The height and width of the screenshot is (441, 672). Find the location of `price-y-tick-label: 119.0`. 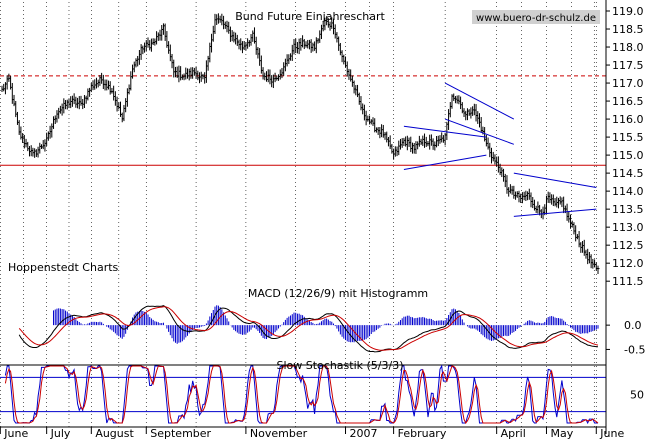

price-y-tick-label: 119.0 is located at coordinates (628, 11).